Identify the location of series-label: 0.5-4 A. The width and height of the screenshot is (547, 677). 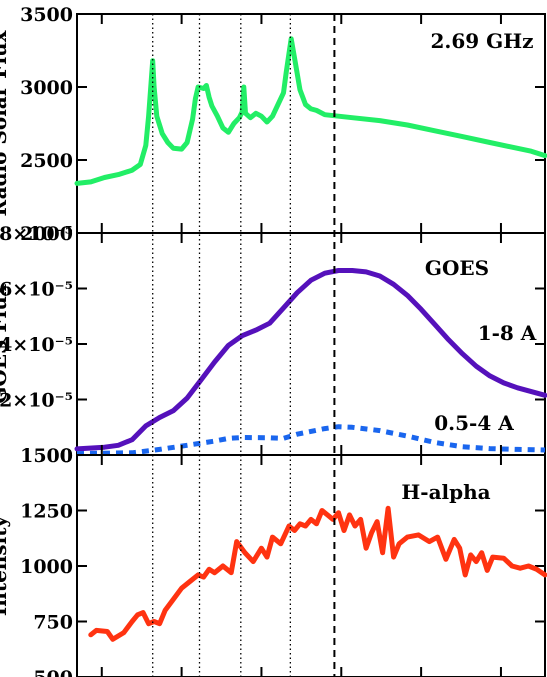
(474, 423).